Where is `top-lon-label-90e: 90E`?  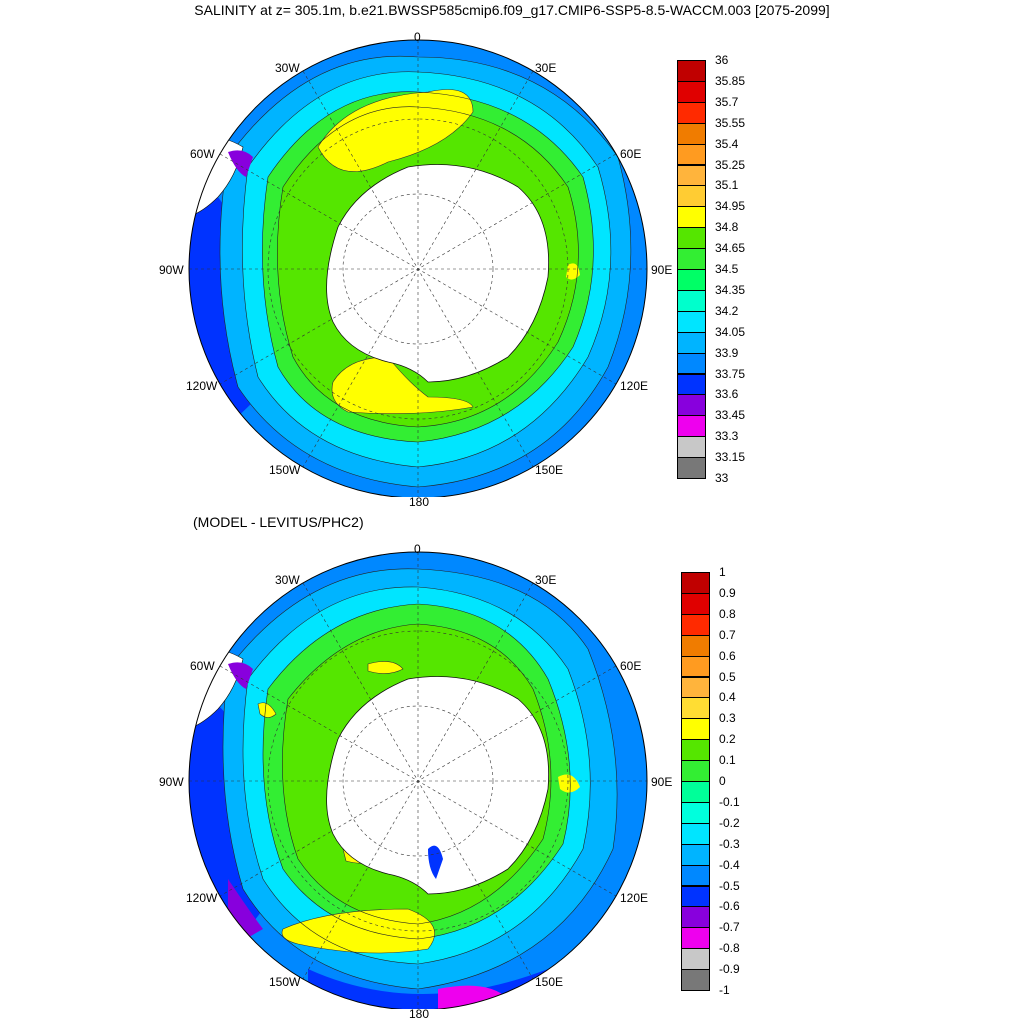 top-lon-label-90e: 90E is located at coordinates (662, 270).